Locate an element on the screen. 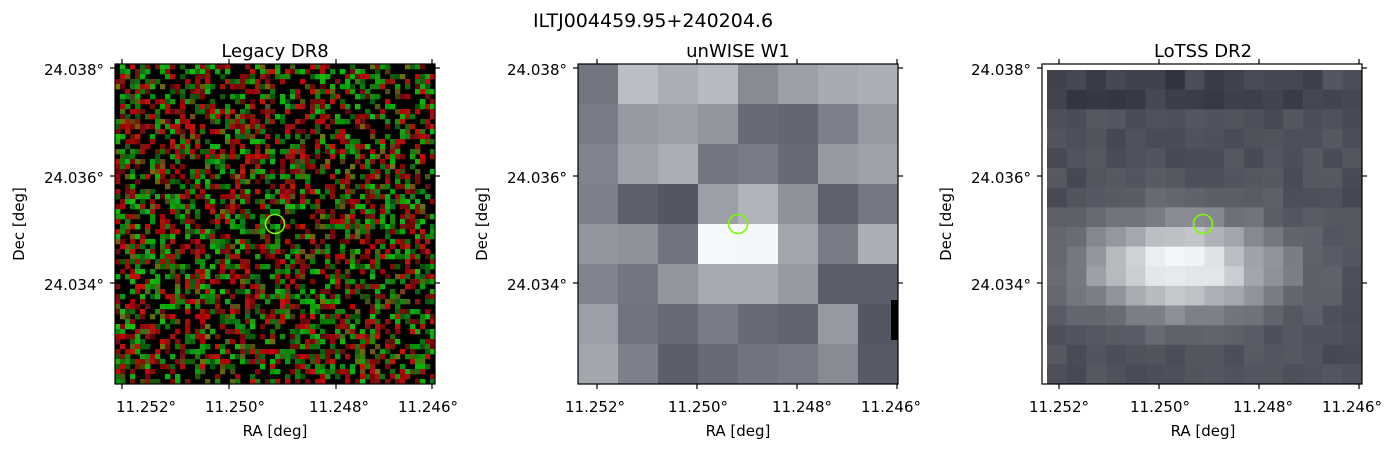  panel-title: LoTSS DR2 is located at coordinates (1203, 51).